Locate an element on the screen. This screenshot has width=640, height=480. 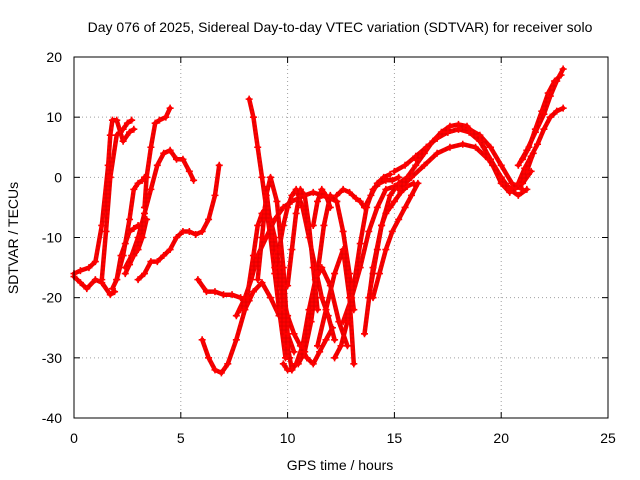
series-line-arc30 is located at coordinates (463, 169).